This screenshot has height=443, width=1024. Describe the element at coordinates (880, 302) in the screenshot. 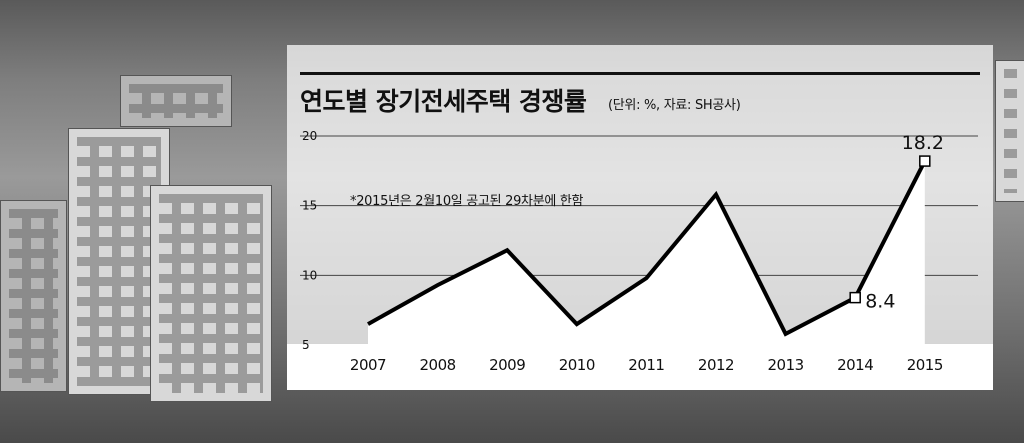

I see `data-label: 8.4` at that location.